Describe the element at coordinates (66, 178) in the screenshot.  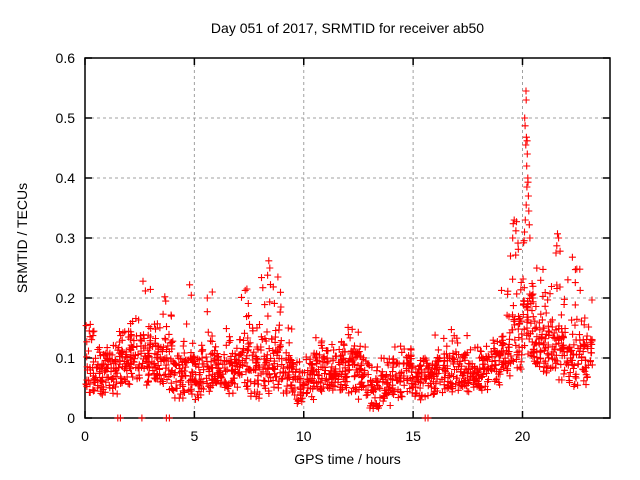
I see `svg-text: 0.4` at that location.